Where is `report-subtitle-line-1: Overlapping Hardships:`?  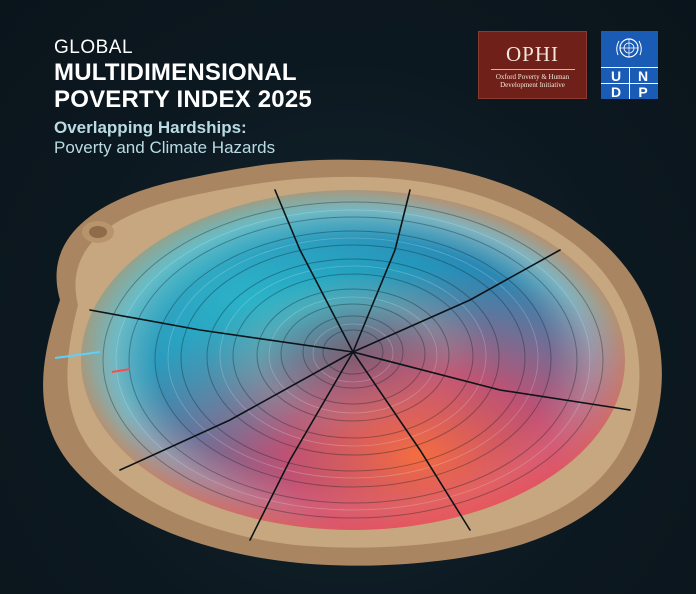
report-subtitle-line-1: Overlapping Hardships: is located at coordinates (150, 127).